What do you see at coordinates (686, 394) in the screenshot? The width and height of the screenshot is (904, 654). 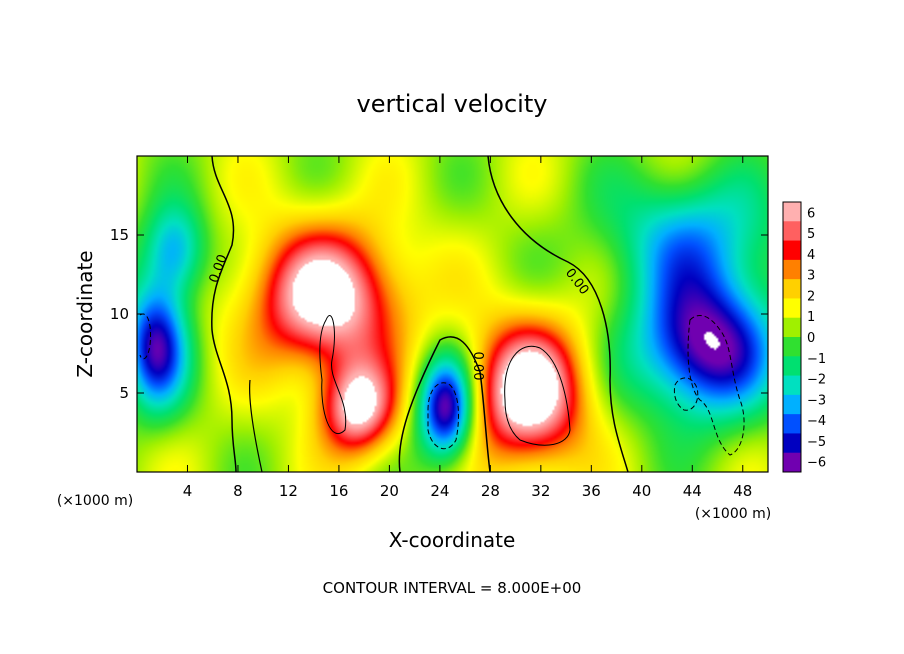 I see `contour-downdraft-right-inner` at bounding box center [686, 394].